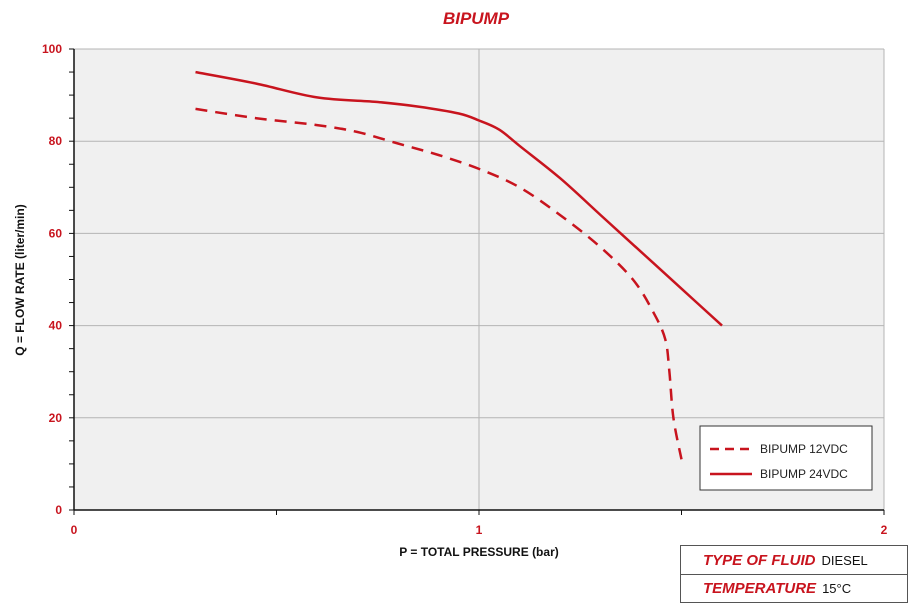 The image size is (908, 604). I want to click on conditions-table: TYPE OF FLUID DIESEL TEMPERATURE 15°C, so click(794, 574).